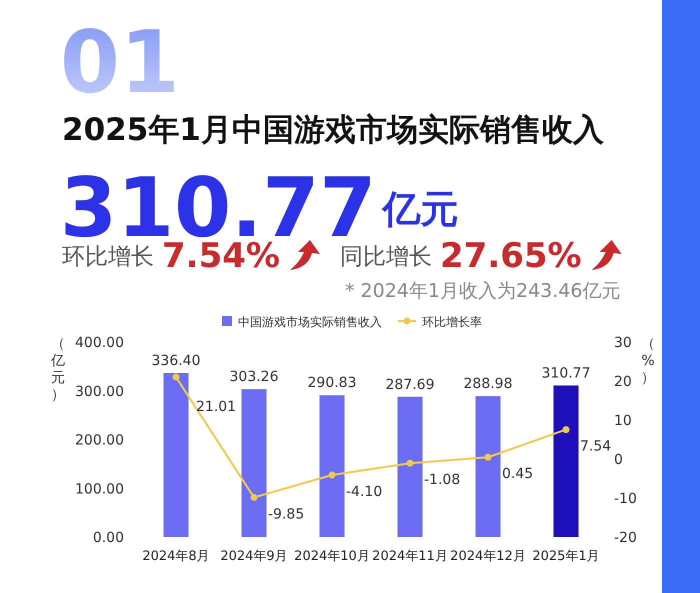 Image resolution: width=700 pixels, height=593 pixels. I want to click on x-tick-label: 2024年8月, so click(176, 556).